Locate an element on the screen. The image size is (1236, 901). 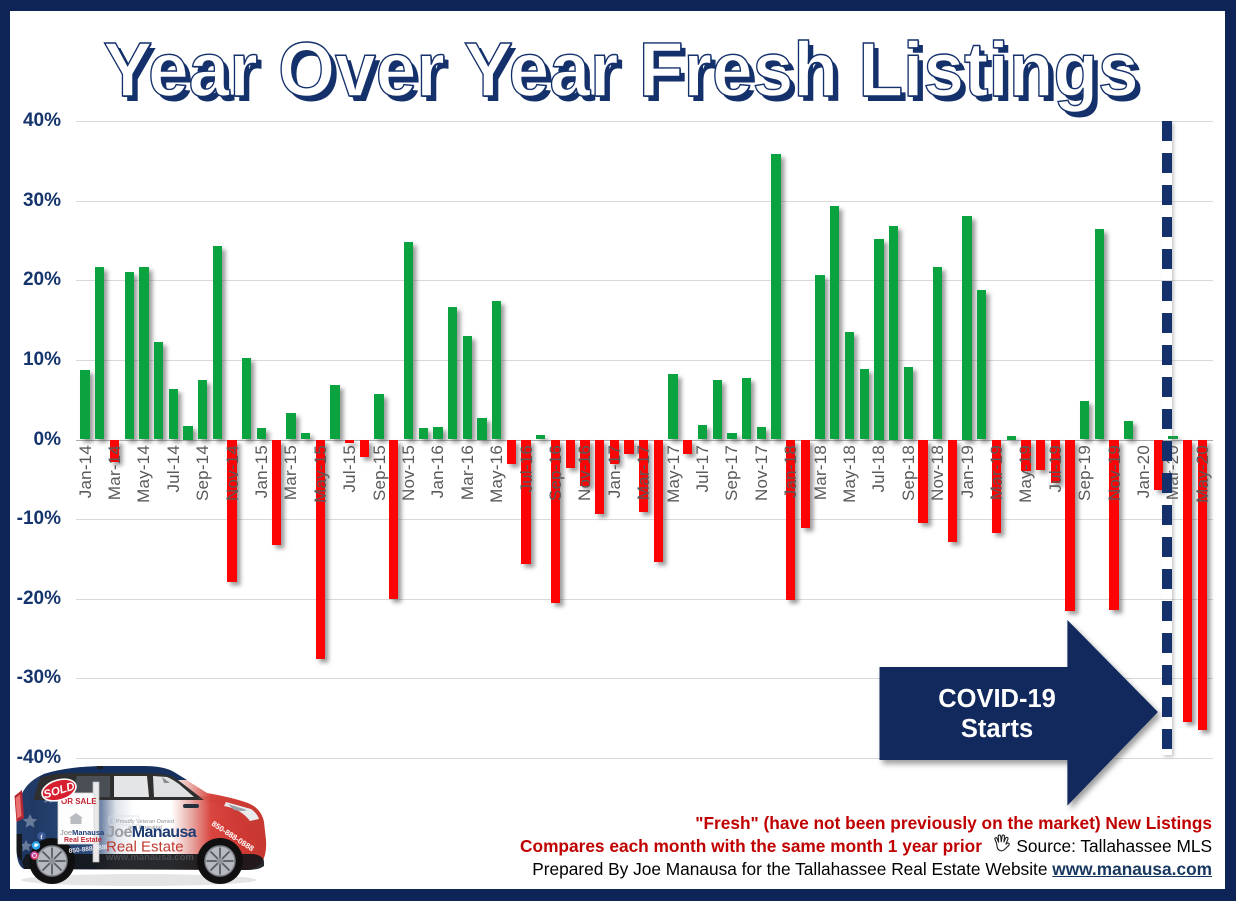
svg-text: Proudly Veteran Owned is located at coordinates (145, 822).